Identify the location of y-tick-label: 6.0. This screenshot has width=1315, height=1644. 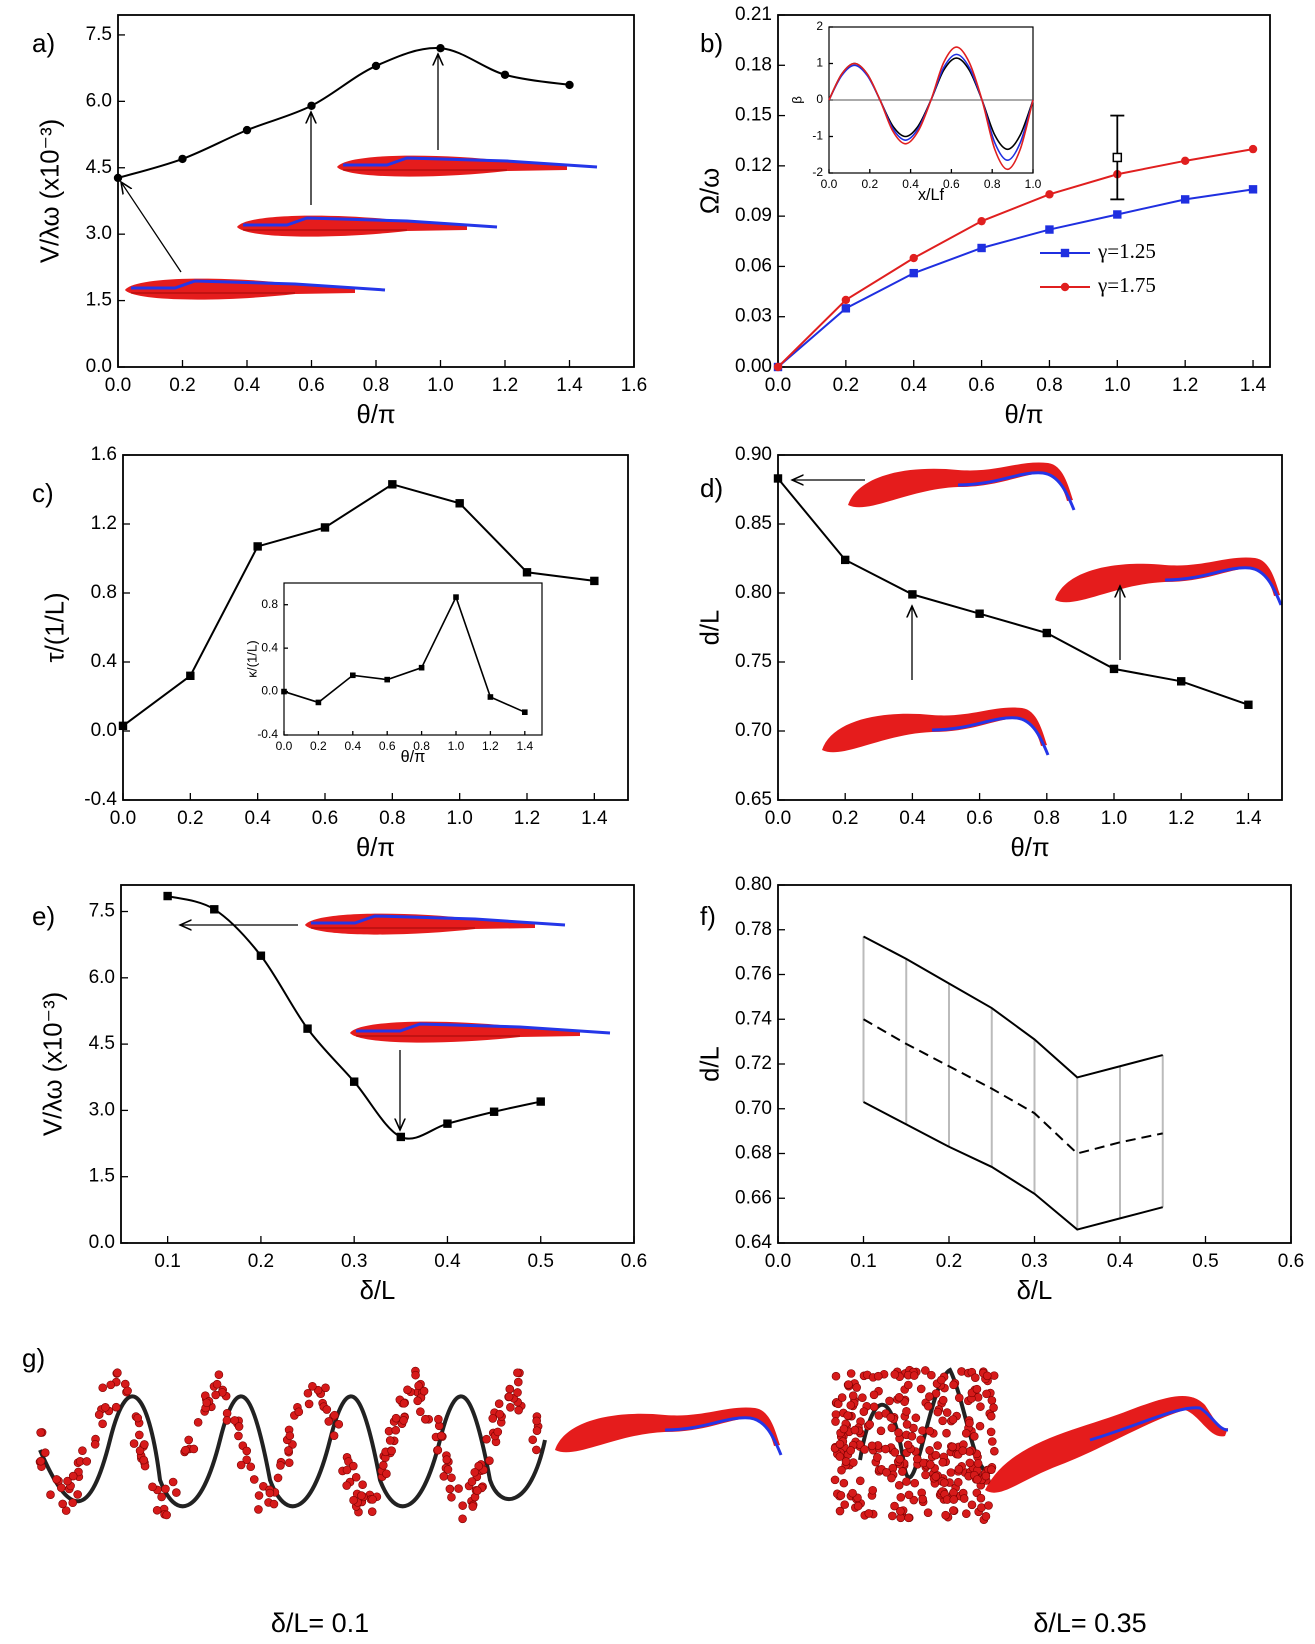
(102, 977).